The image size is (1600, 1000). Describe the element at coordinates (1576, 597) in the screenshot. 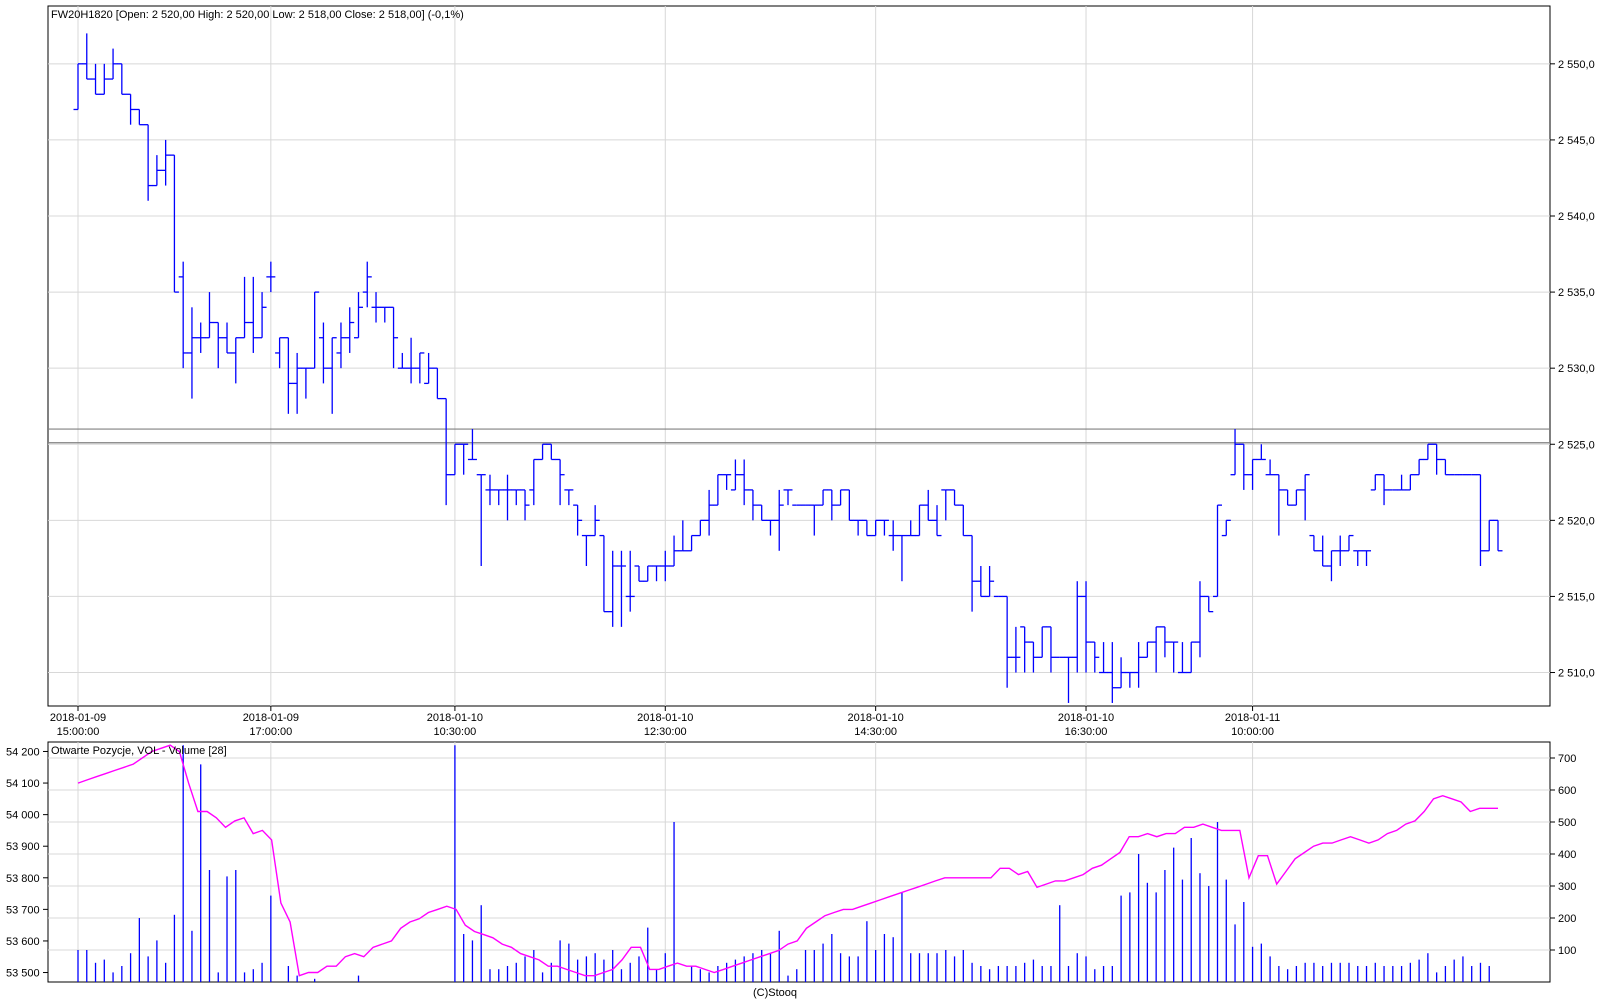

I see `price-y-tick-label: 2 515,0` at that location.